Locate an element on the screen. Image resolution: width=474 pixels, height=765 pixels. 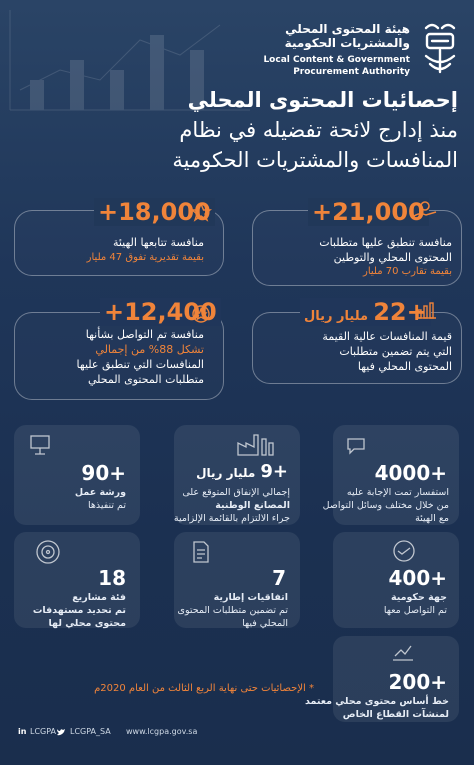
tile-desc-line2: تم التواصل معها is located at coordinates (415, 610).